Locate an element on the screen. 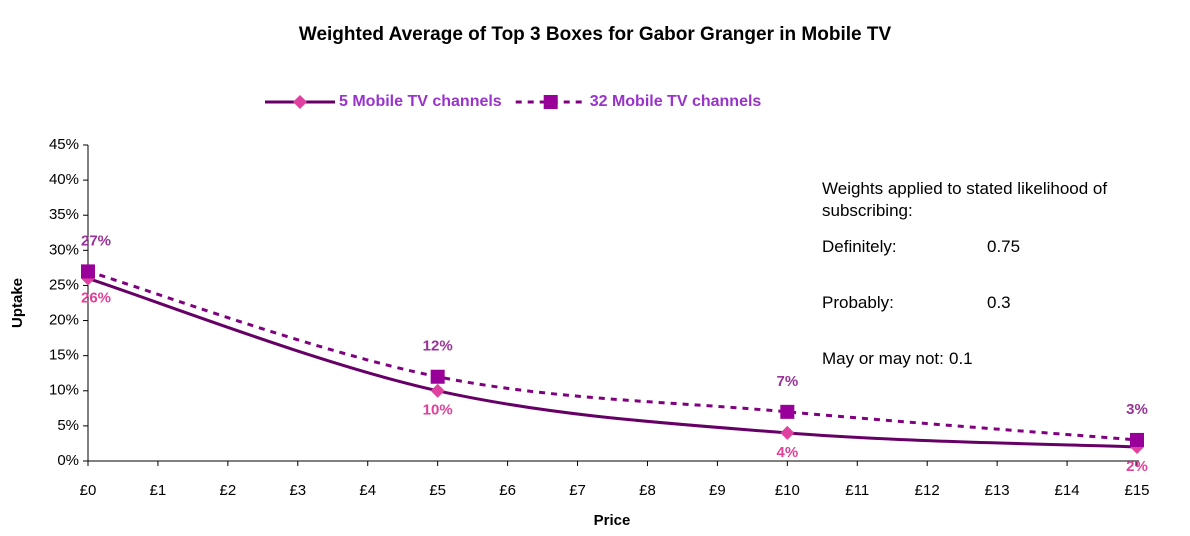  legend-label: 32 Mobile TV channels is located at coordinates (676, 101).